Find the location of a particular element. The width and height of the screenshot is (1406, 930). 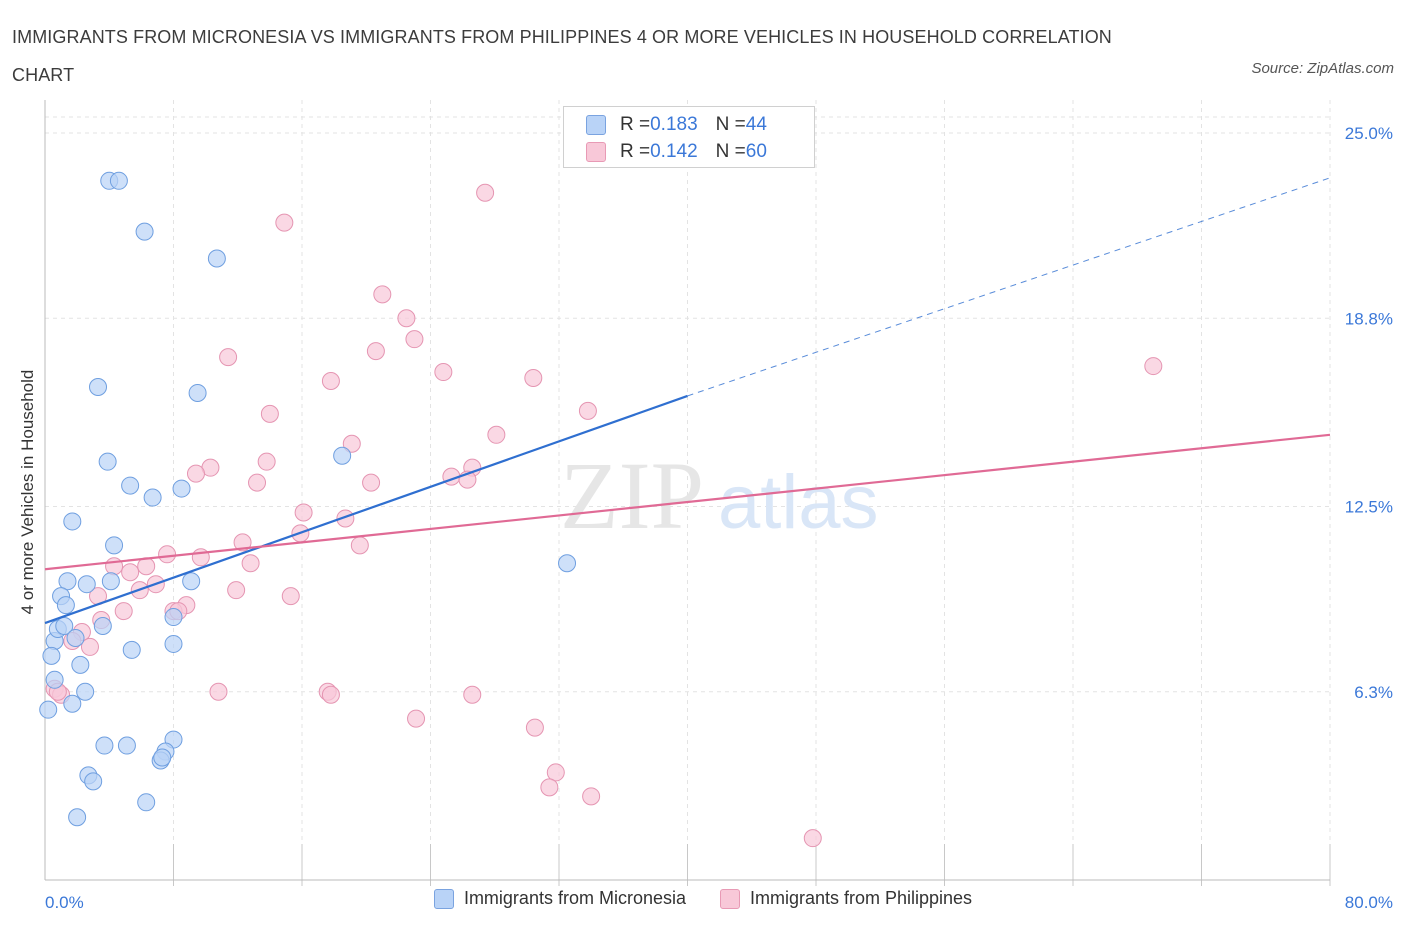

watermark: ZIP atlas is located at coordinates (719, 495).